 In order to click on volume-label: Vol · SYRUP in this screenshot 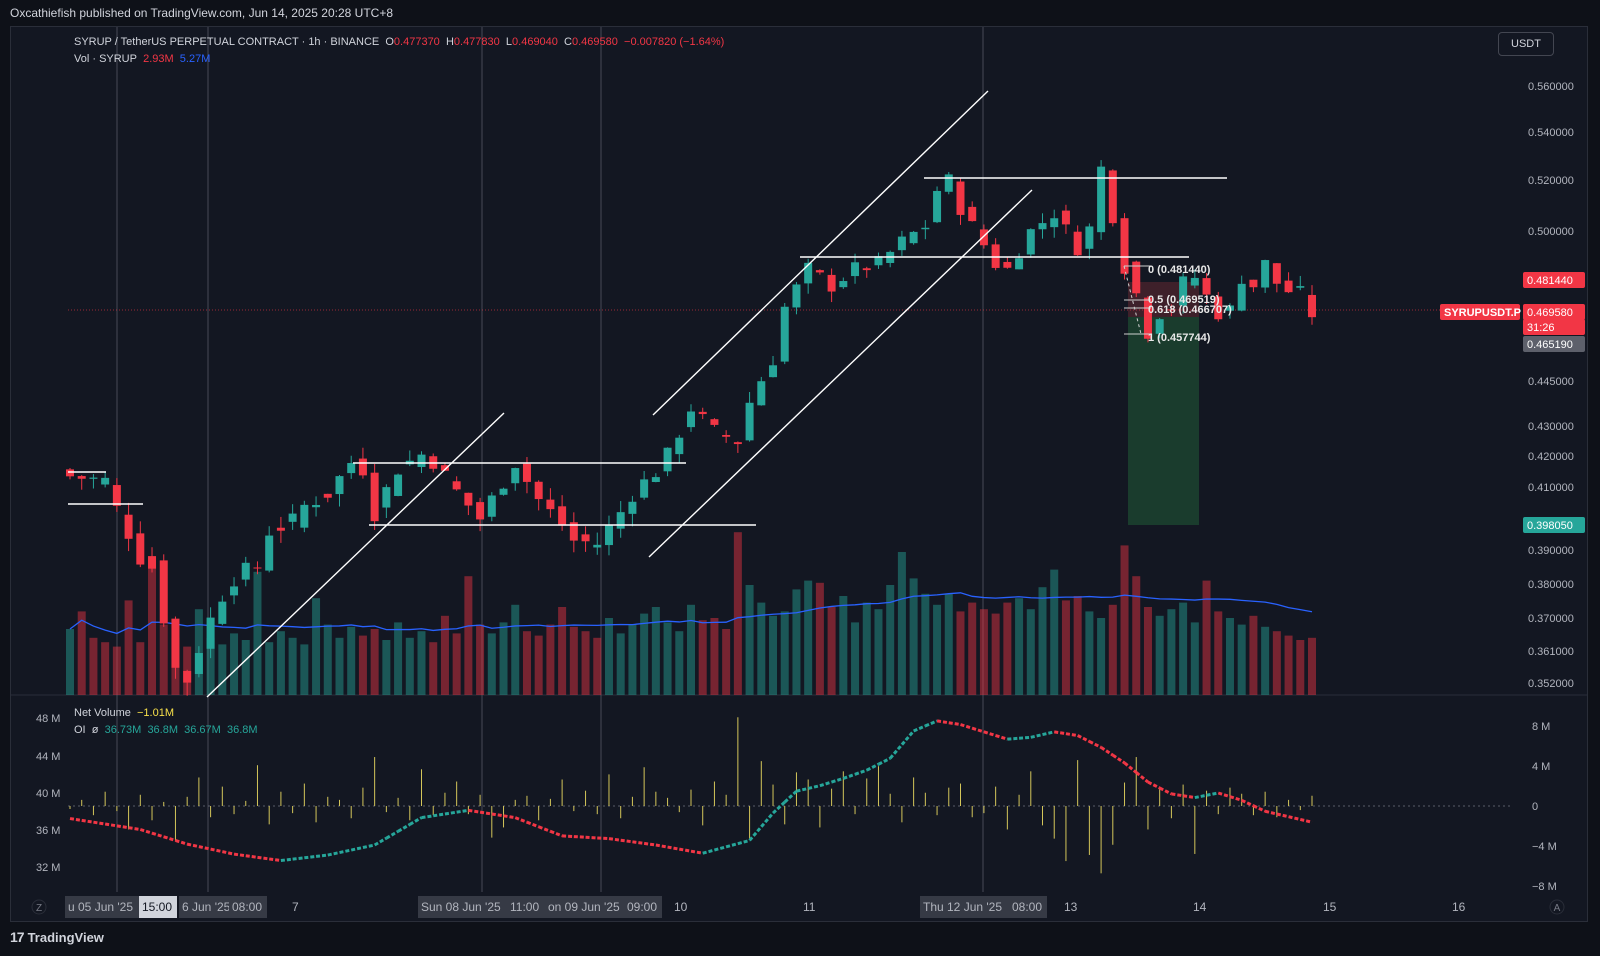, I will do `click(105, 59)`.